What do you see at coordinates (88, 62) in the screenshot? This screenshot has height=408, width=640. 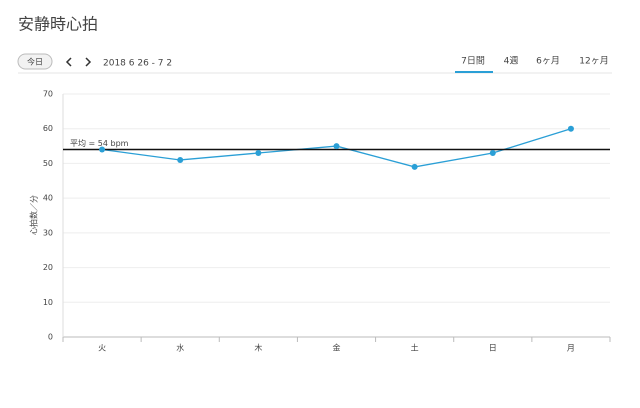 I see `next-arrow` at bounding box center [88, 62].